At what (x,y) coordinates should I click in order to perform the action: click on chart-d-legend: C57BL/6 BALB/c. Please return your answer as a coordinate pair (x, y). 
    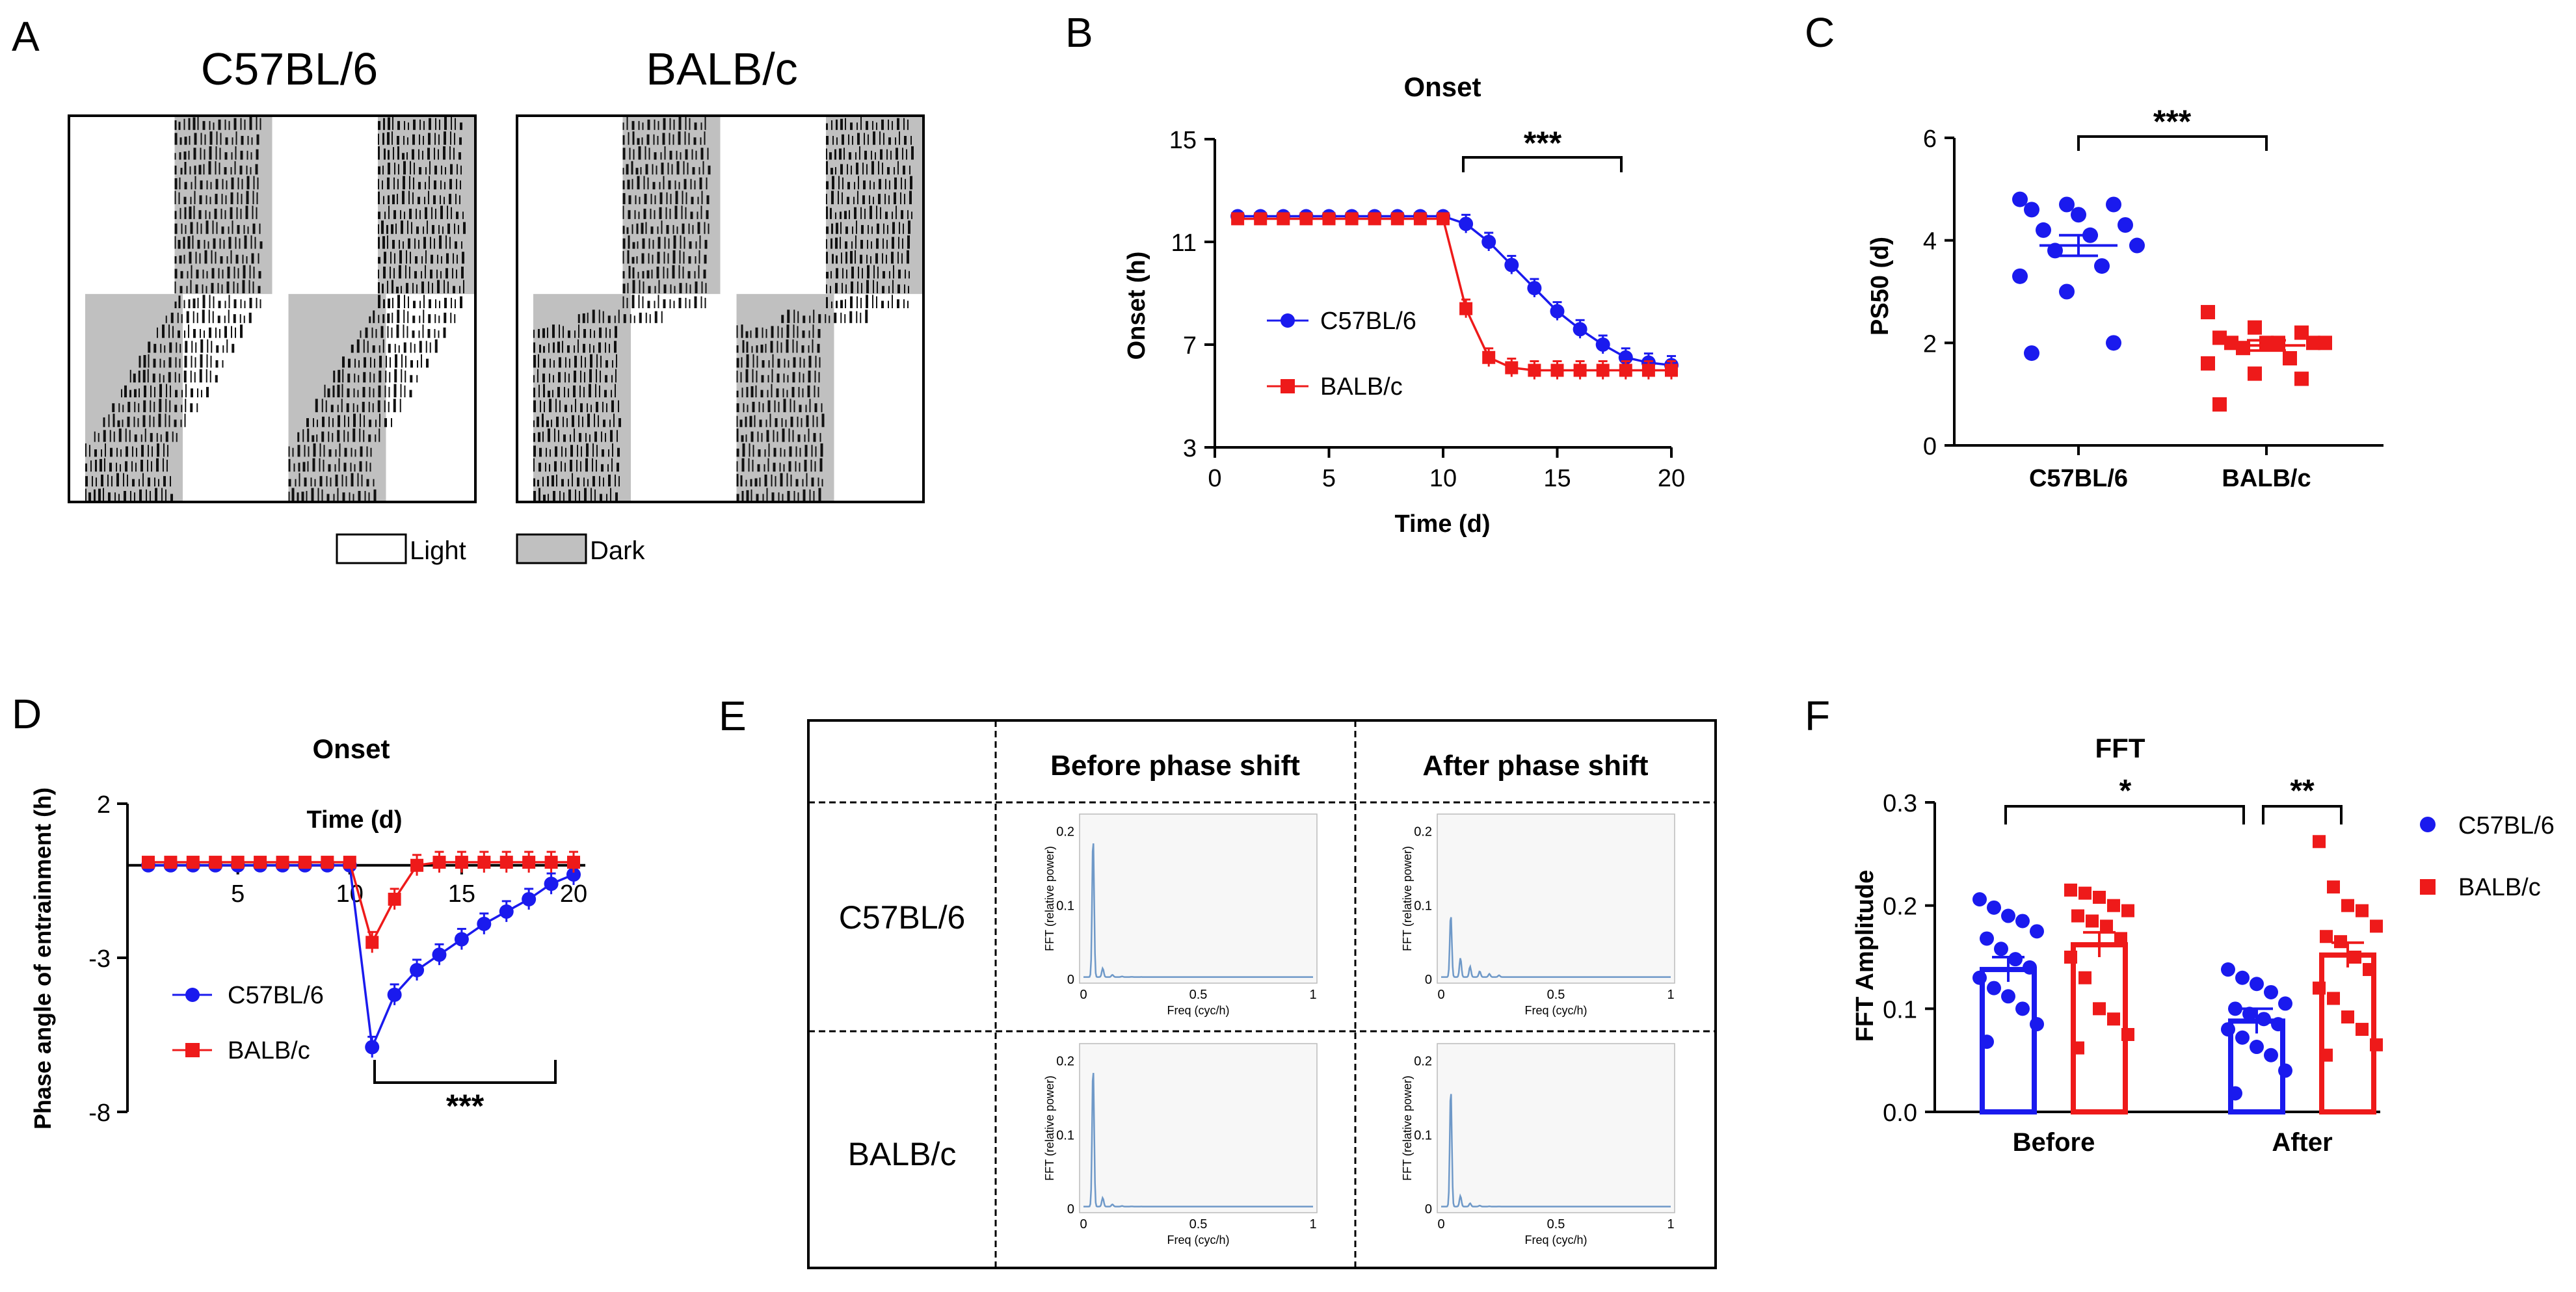
    Looking at the image, I should click on (248, 1023).